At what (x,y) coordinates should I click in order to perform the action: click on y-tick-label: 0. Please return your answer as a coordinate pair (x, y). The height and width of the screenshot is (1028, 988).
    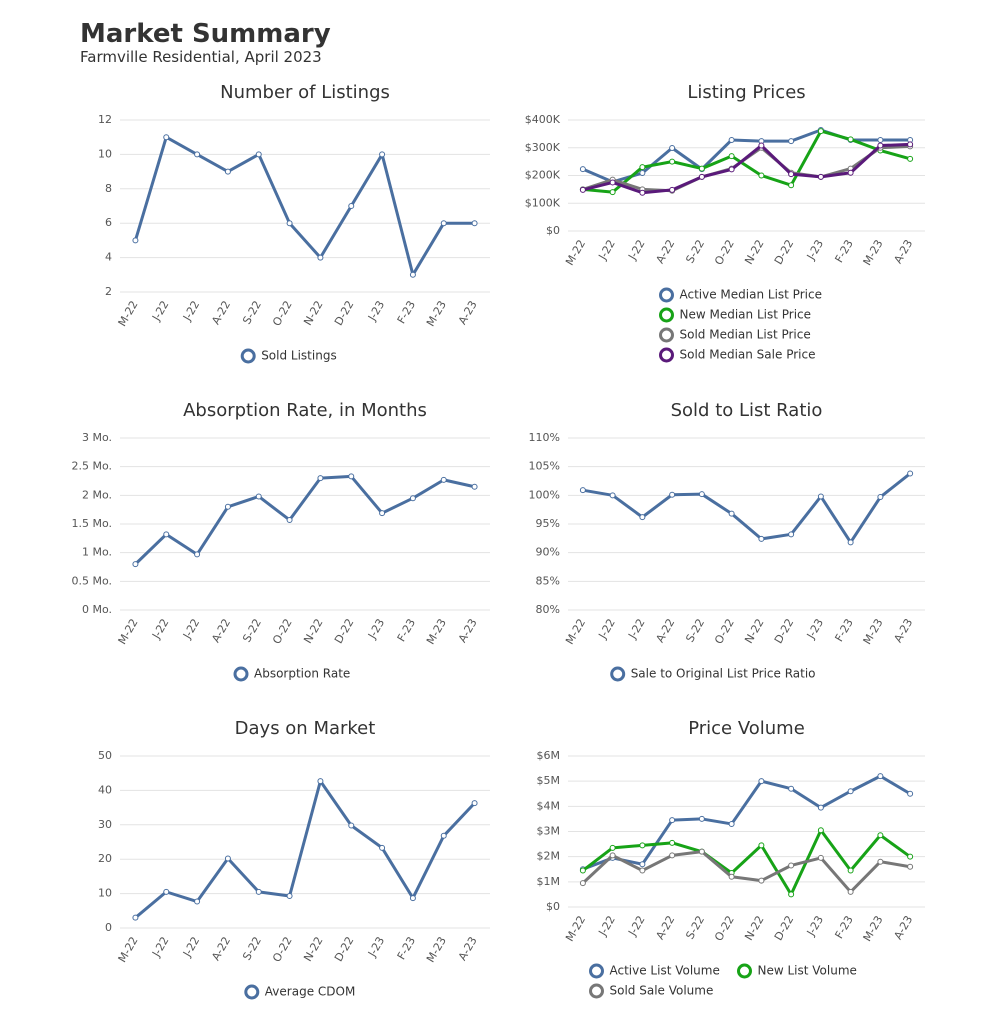
    Looking at the image, I should click on (108, 927).